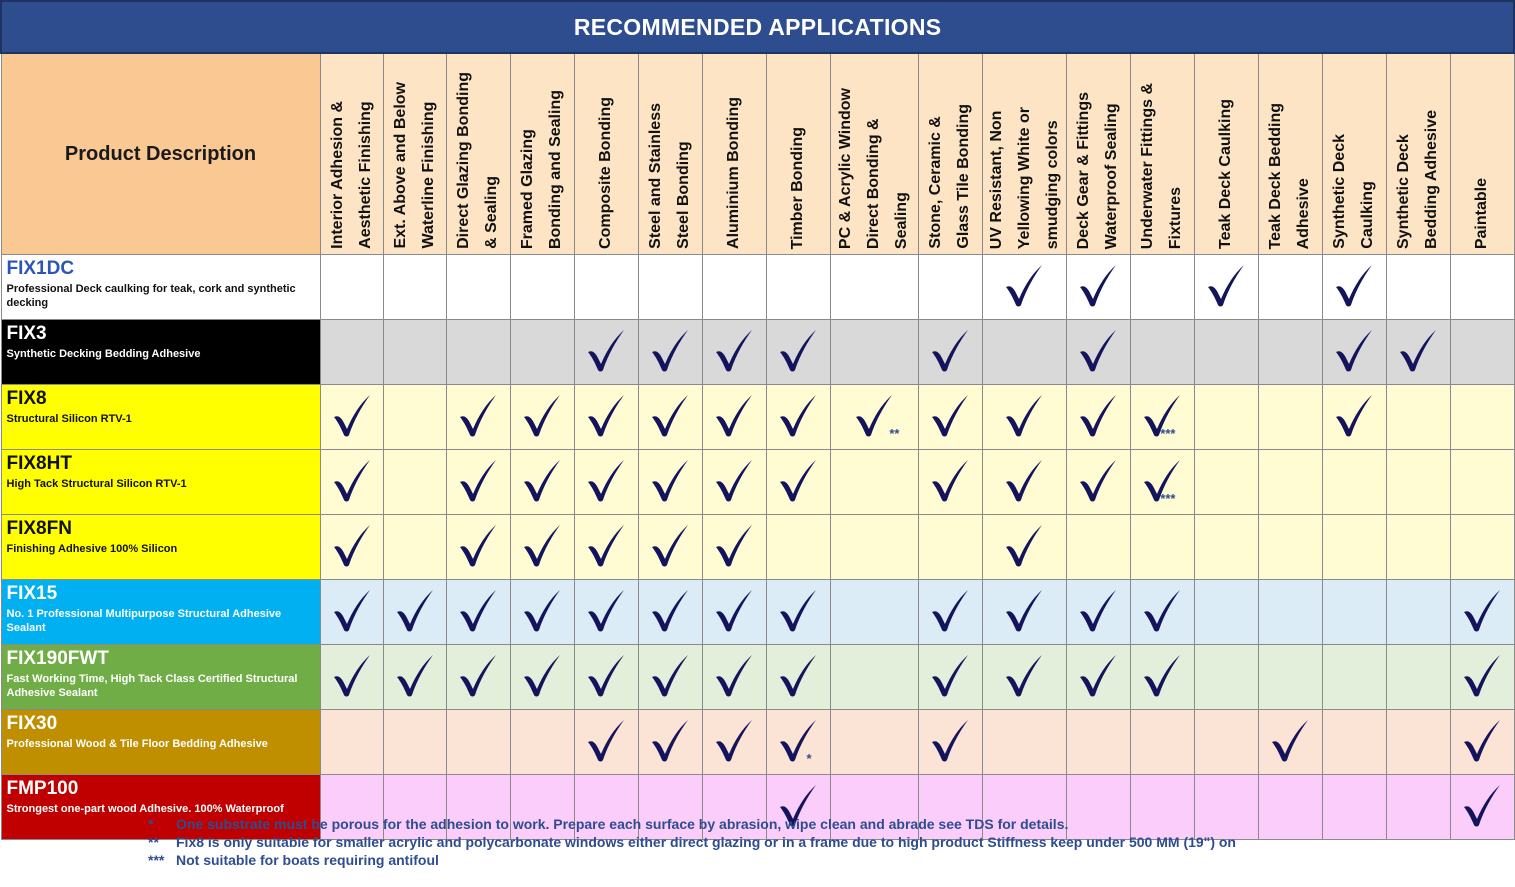 This screenshot has height=887, width=1515. Describe the element at coordinates (351, 175) in the screenshot. I see `column-header-label: Interior Adhesion & Aesthetic Finishing` at that location.